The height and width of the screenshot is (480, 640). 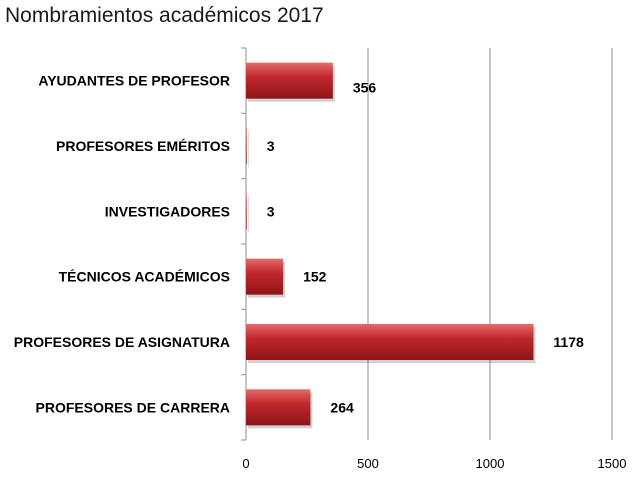 I want to click on value-label: 356, so click(x=365, y=88).